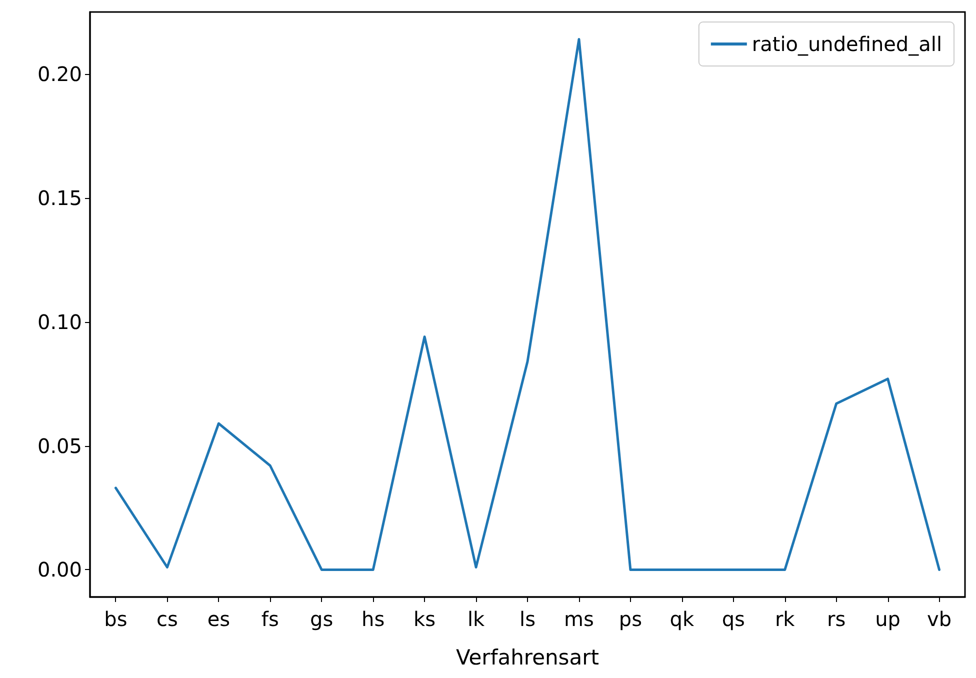 This screenshot has width=976, height=678. What do you see at coordinates (785, 619) in the screenshot?
I see `x-tick-label: rk` at bounding box center [785, 619].